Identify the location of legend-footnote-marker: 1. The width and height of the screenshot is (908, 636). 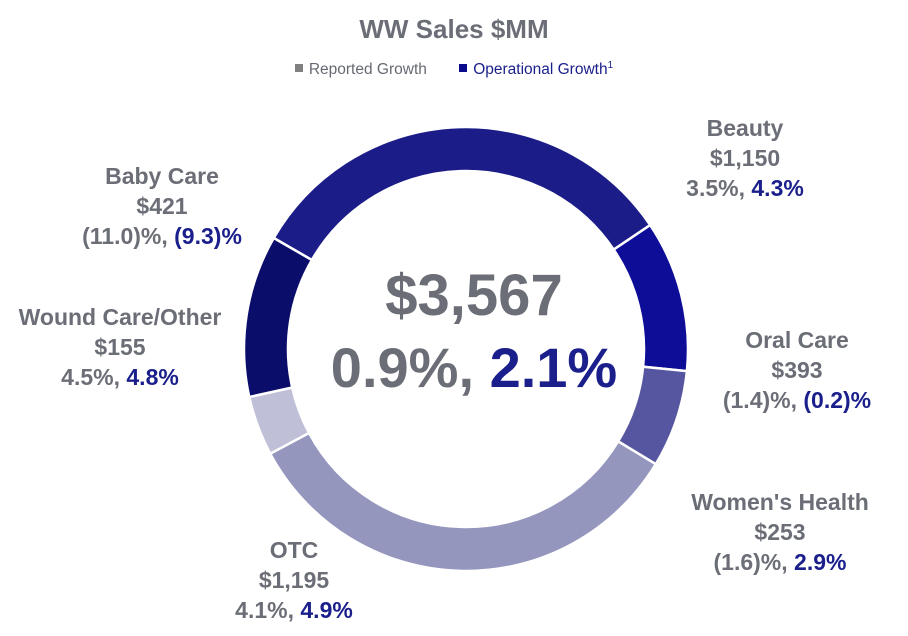
(610, 65).